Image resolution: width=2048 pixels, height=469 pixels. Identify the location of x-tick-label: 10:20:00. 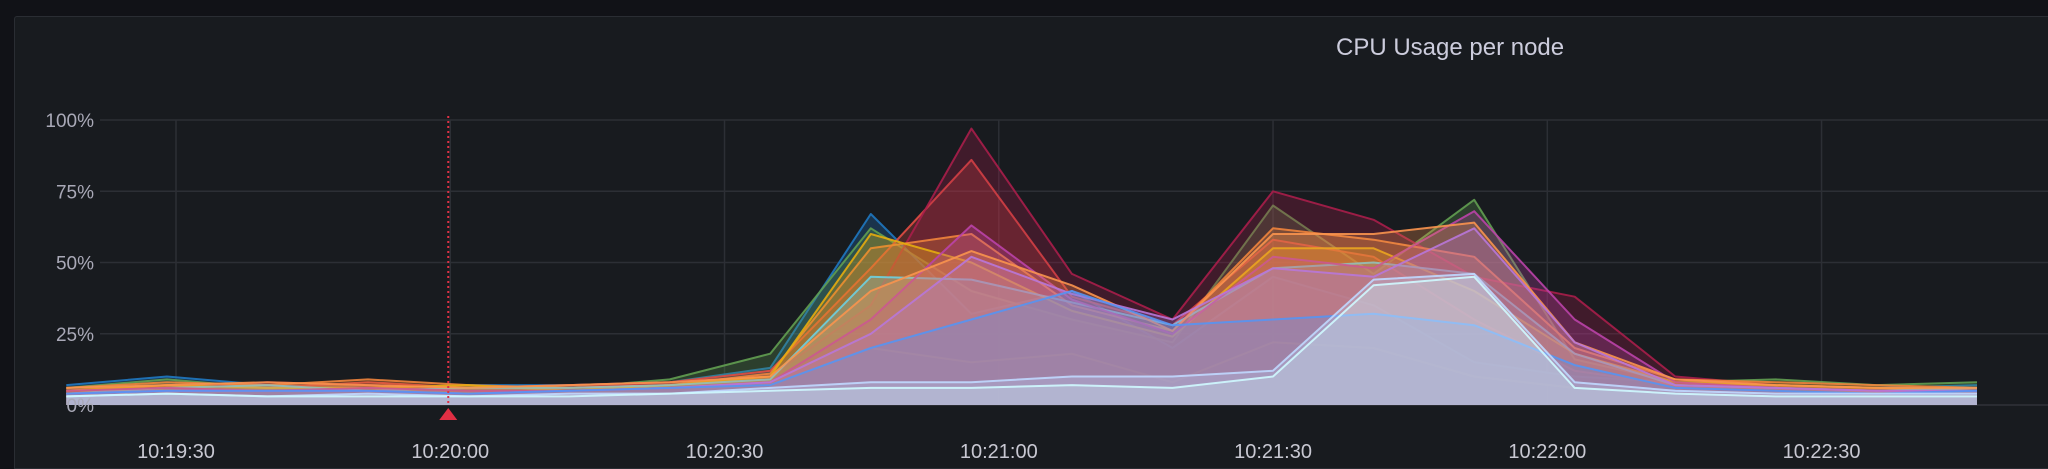
(450, 452).